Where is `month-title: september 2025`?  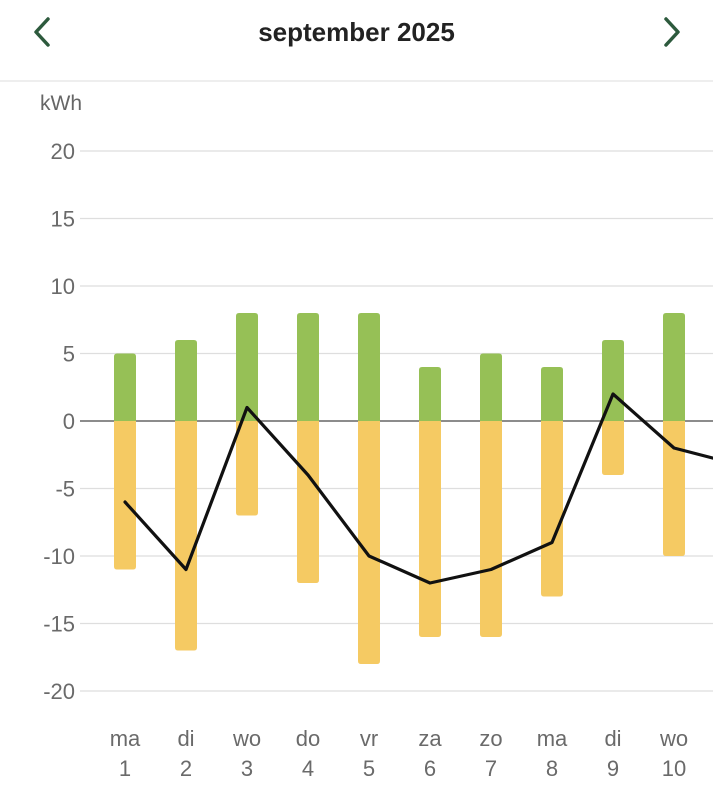 month-title: september 2025 is located at coordinates (356, 32).